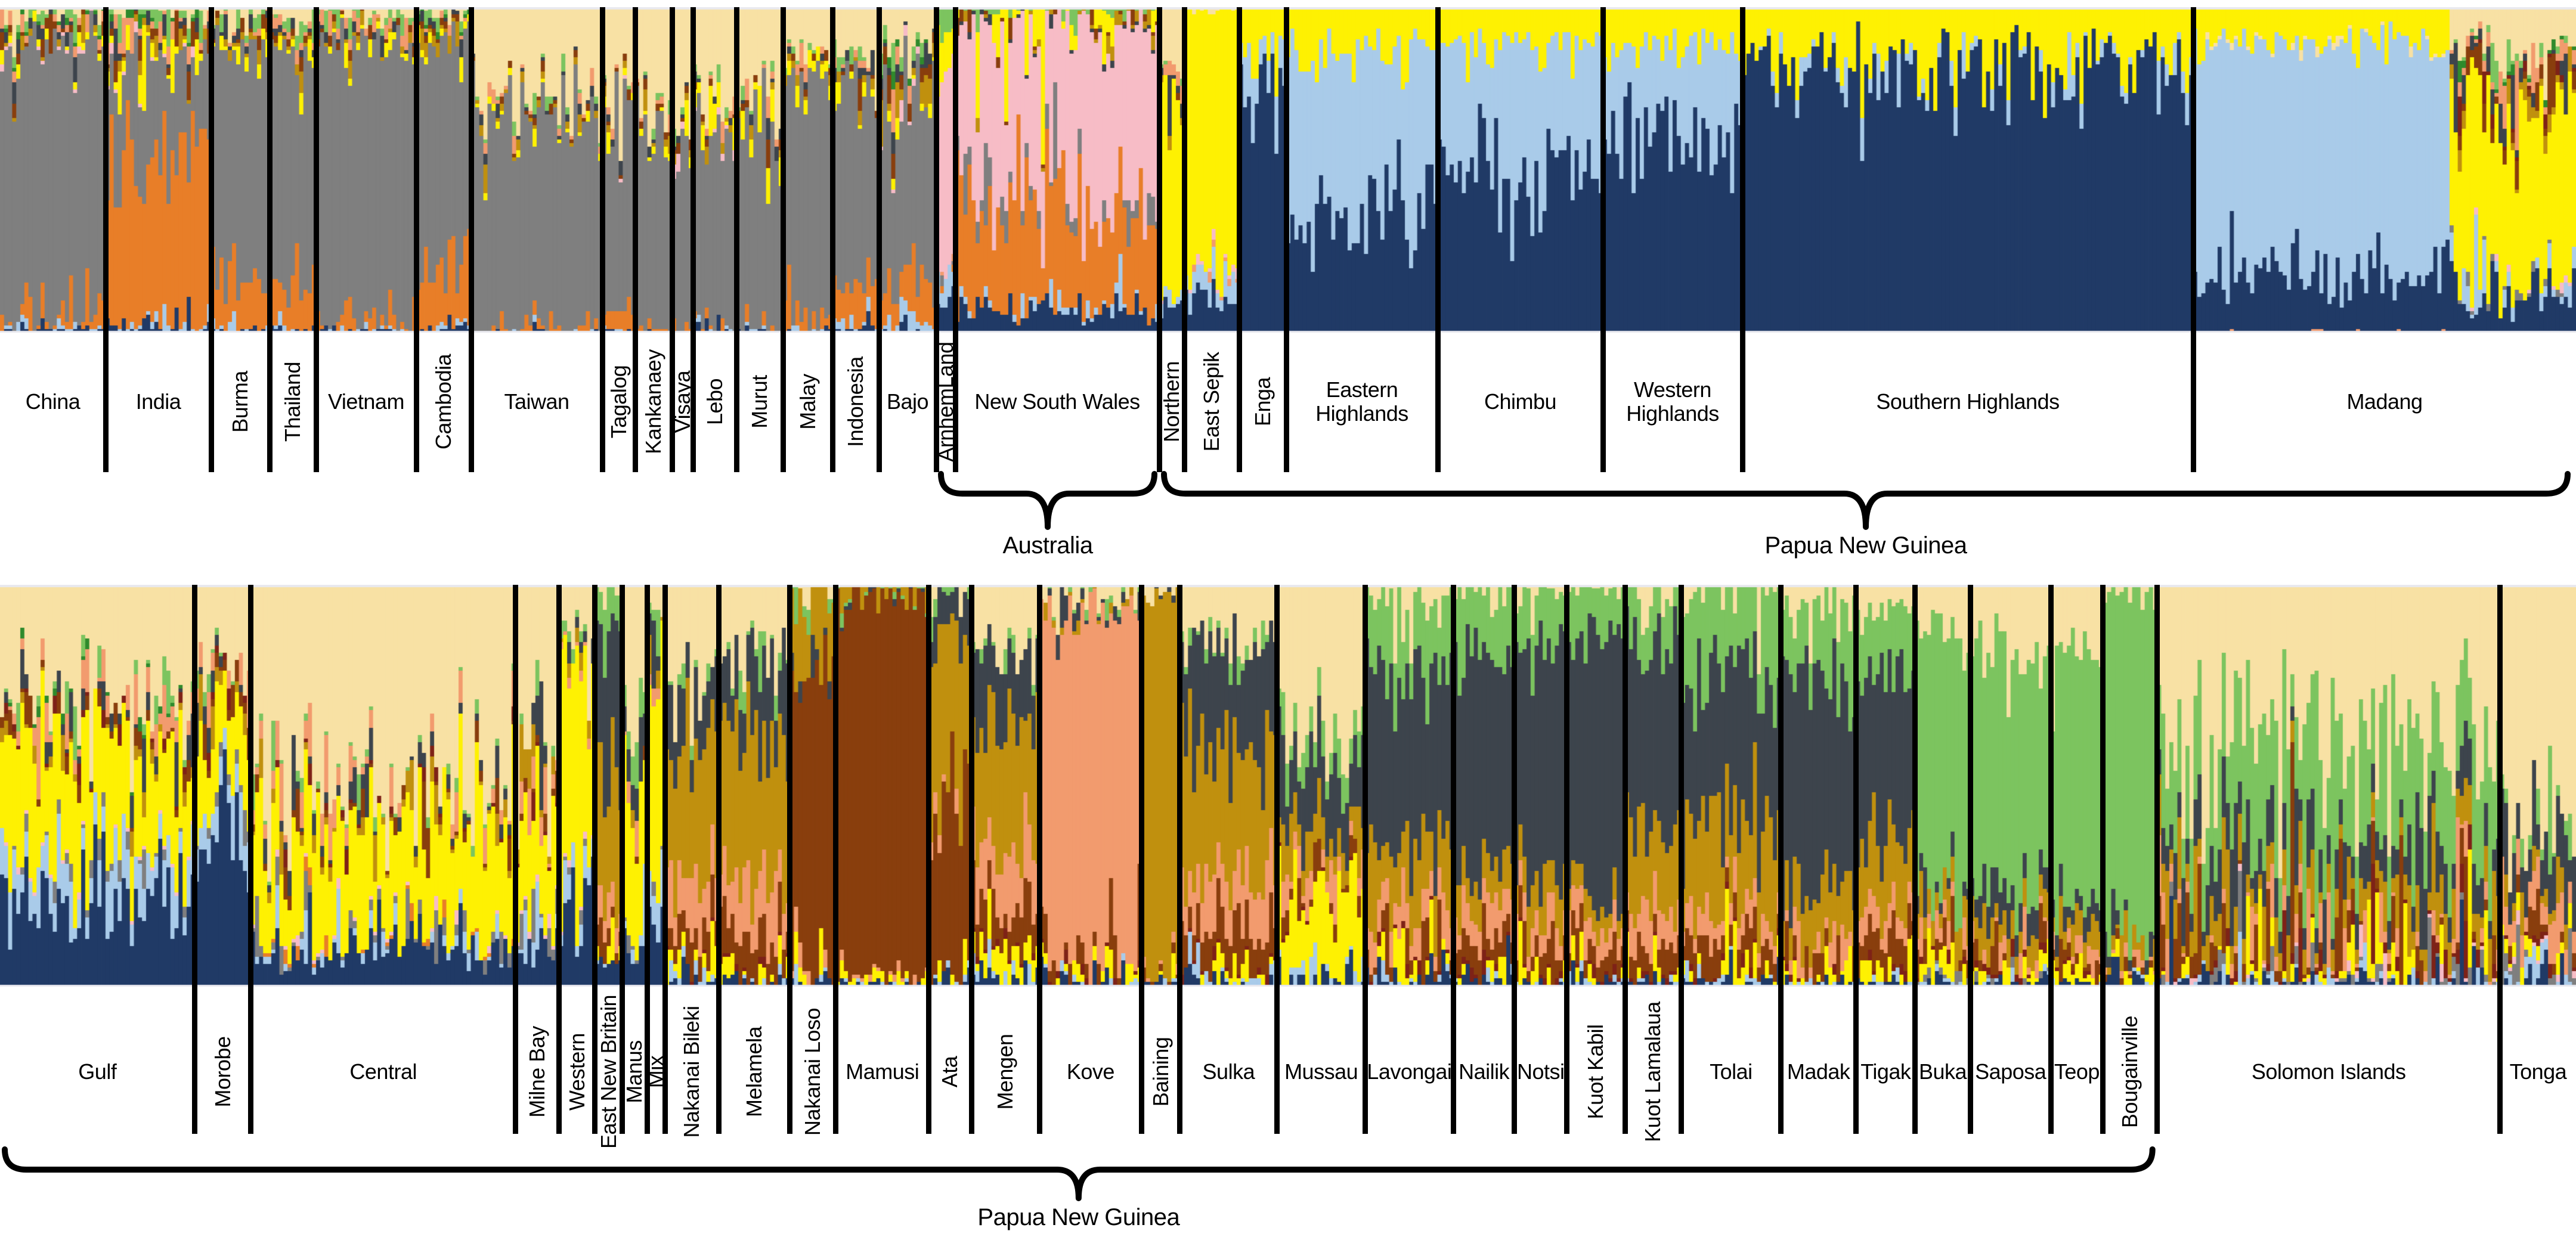 This screenshot has height=1234, width=2576. I want to click on population-label: Burma, so click(239, 402).